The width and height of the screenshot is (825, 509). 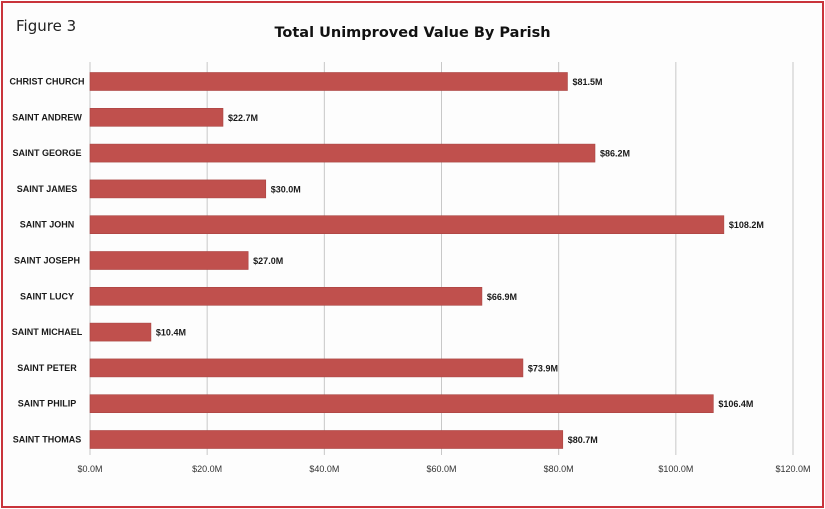 What do you see at coordinates (559, 469) in the screenshot?
I see `x-tick-label: $80.0M` at bounding box center [559, 469].